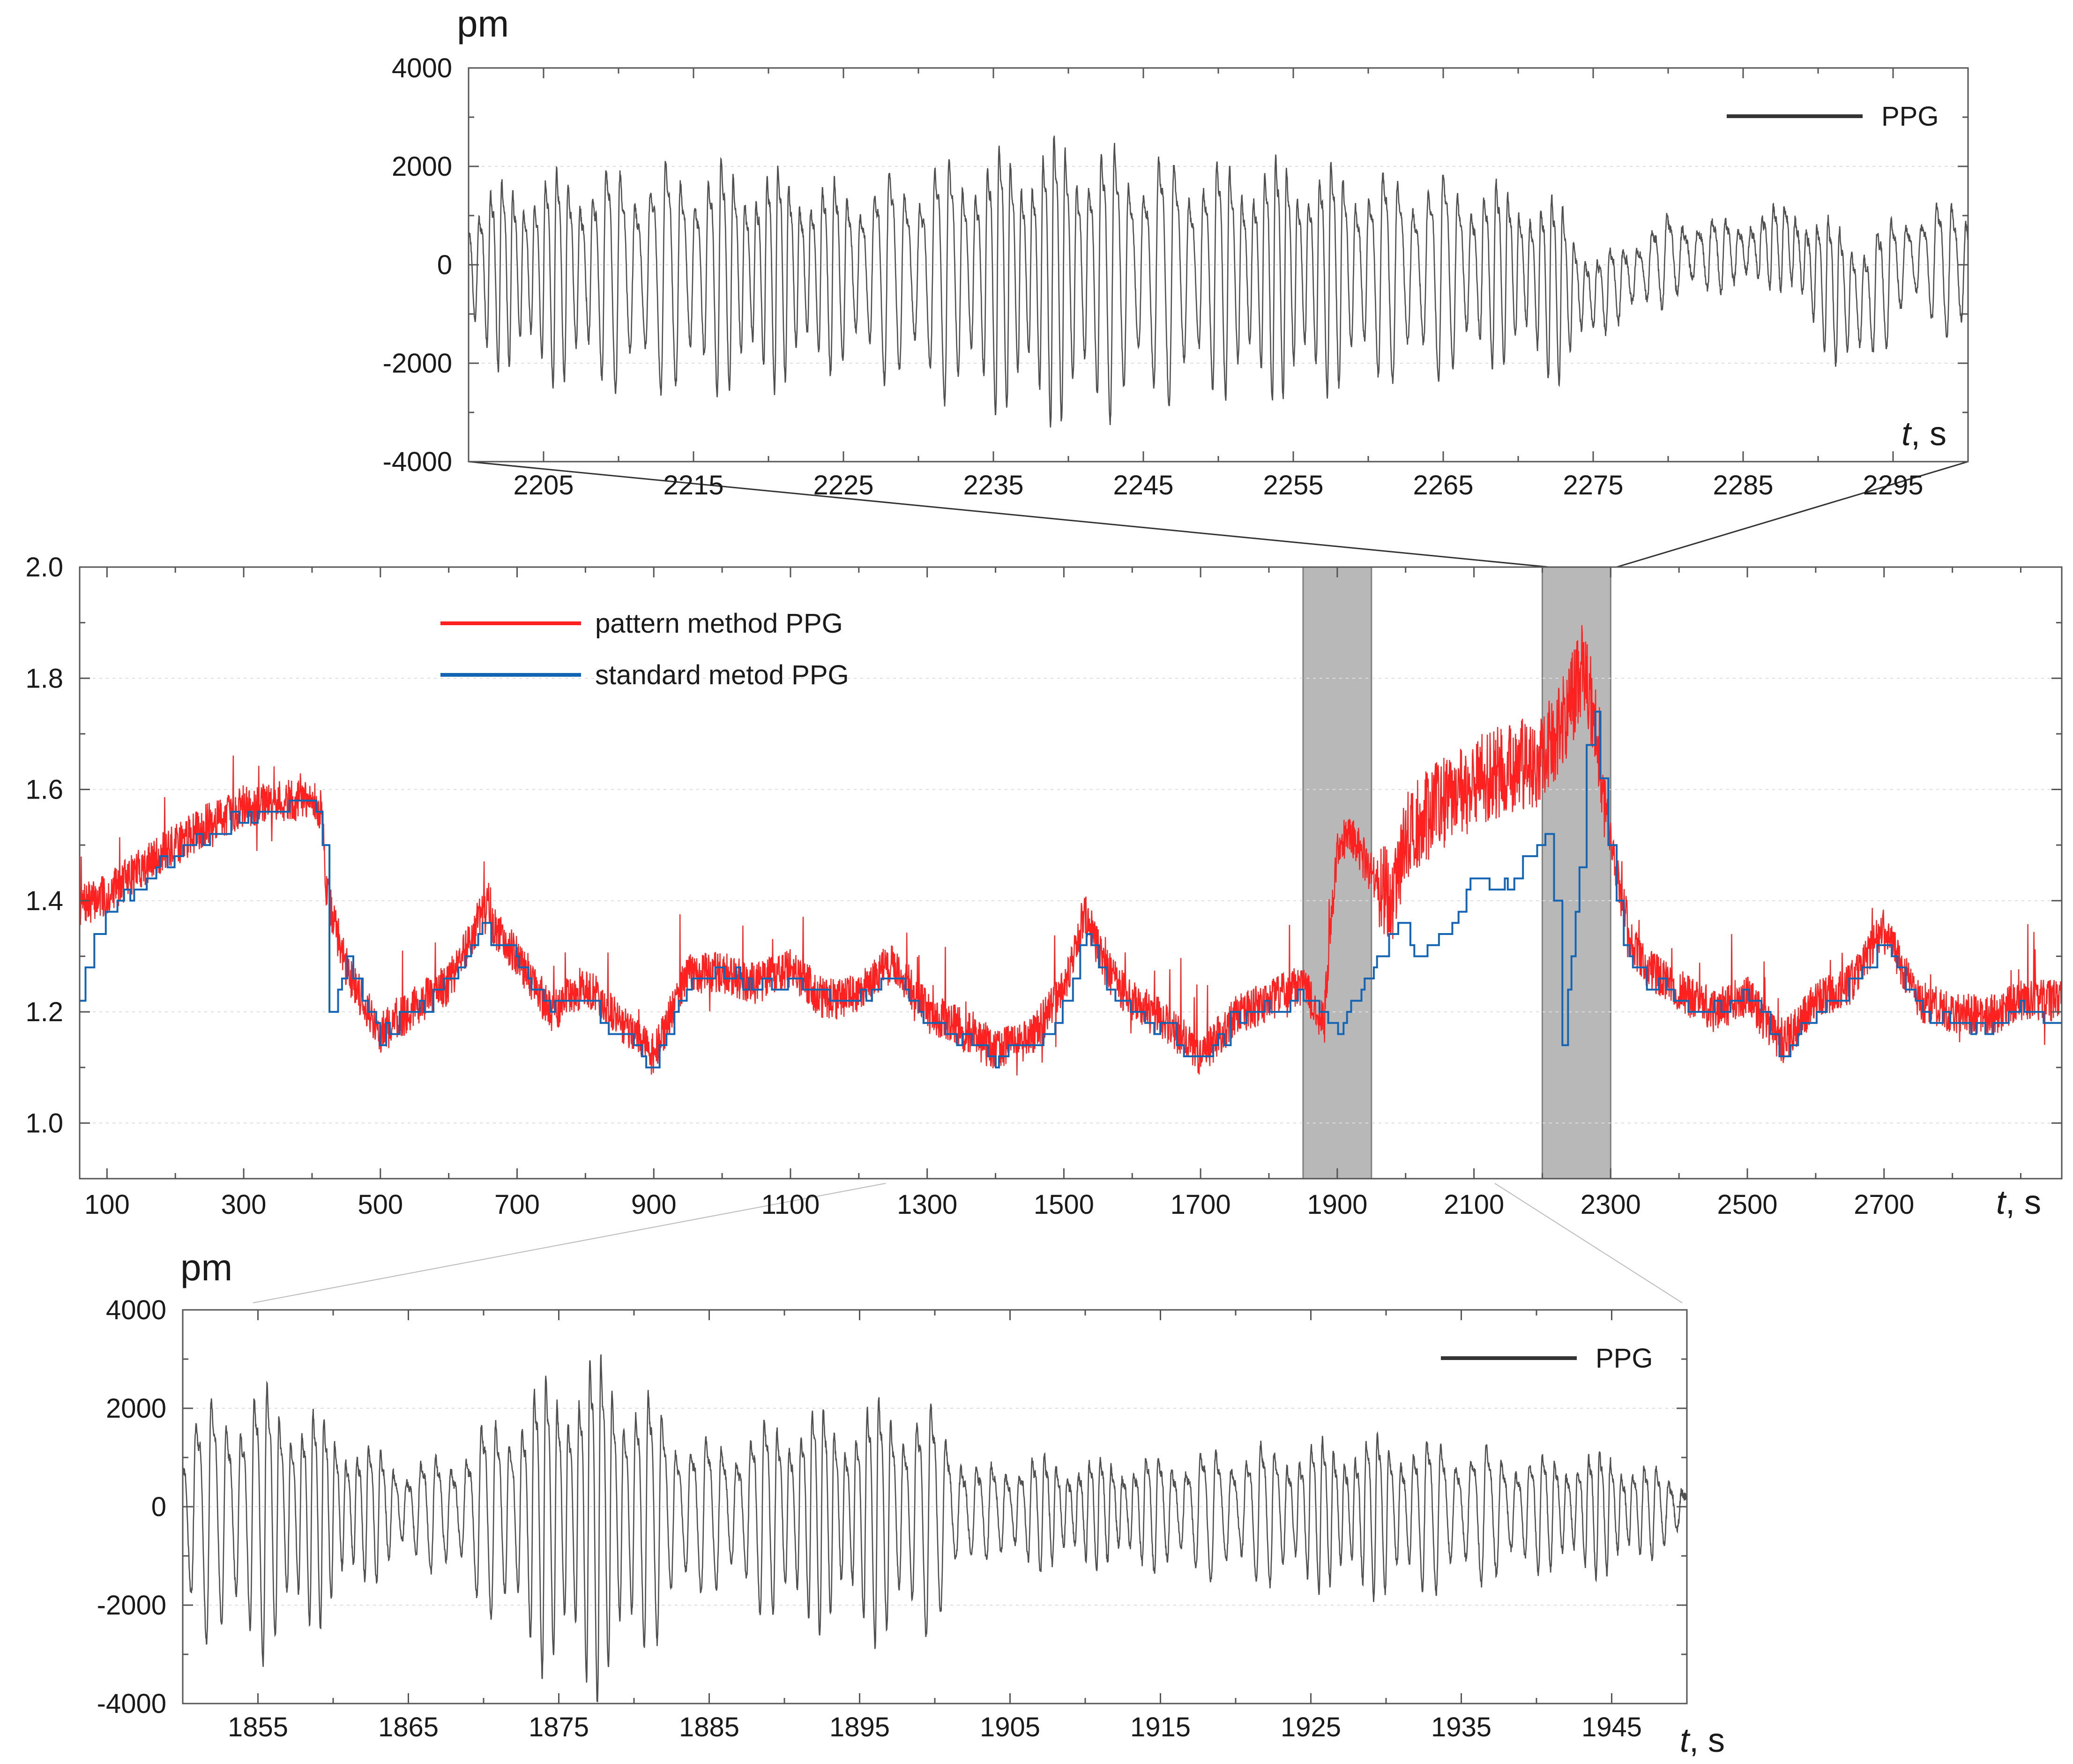 The image size is (2073, 1764). I want to click on main-xtick-label-12: 2500, so click(1747, 1204).